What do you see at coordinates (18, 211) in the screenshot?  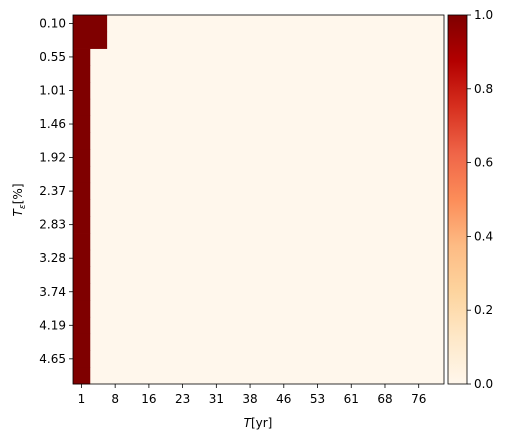 I see `y-axis-label-main: T` at bounding box center [18, 211].